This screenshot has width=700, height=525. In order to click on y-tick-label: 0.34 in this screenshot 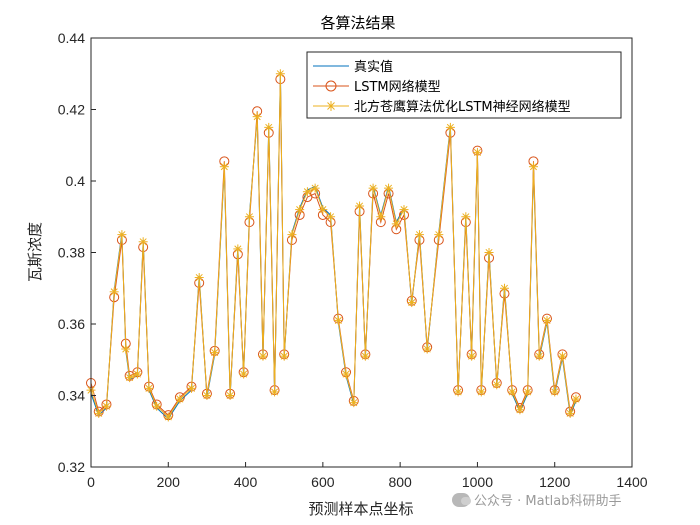, I will do `click(71, 396)`.